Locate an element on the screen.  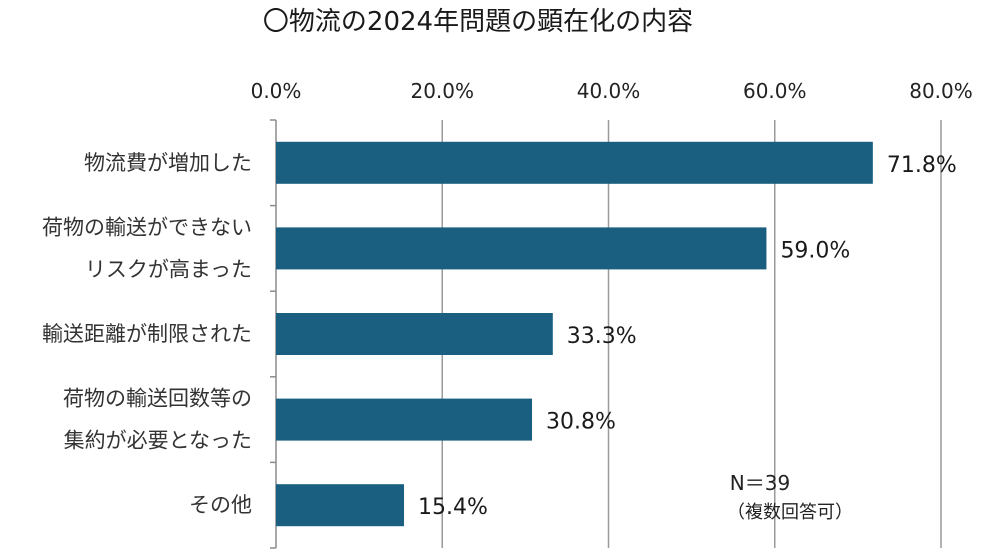
value-label: 33.3% is located at coordinates (602, 336).